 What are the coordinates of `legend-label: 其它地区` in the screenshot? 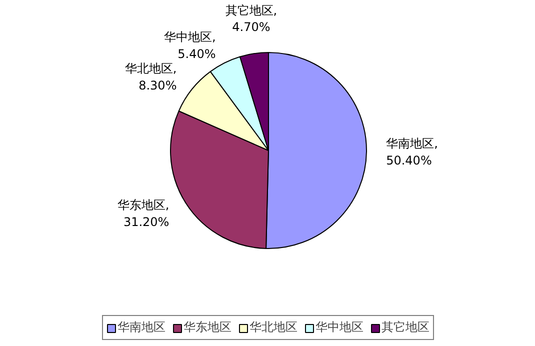 It's located at (406, 327).